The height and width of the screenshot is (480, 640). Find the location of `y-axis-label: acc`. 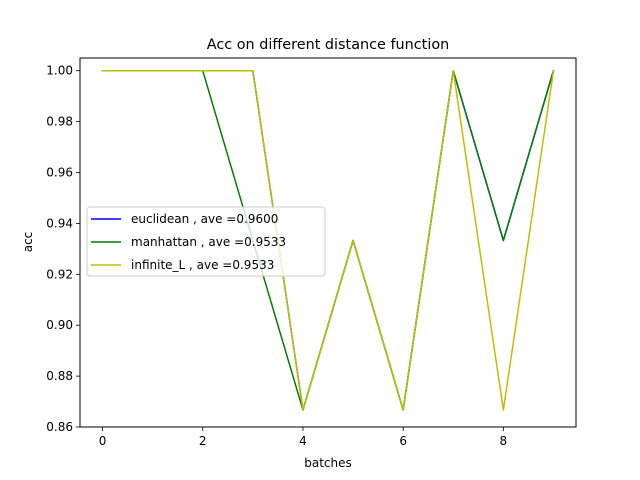

y-axis-label: acc is located at coordinates (28, 242).